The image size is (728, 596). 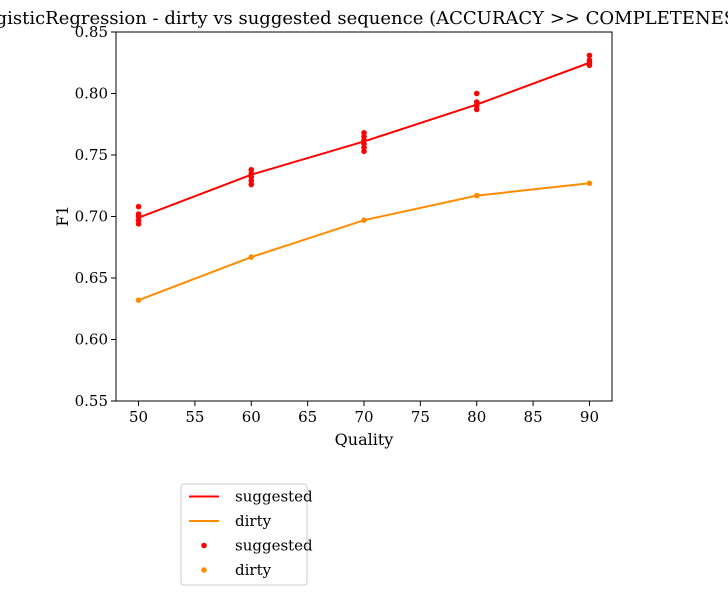 I want to click on y-tick-label: 0.80, so click(x=91, y=94).